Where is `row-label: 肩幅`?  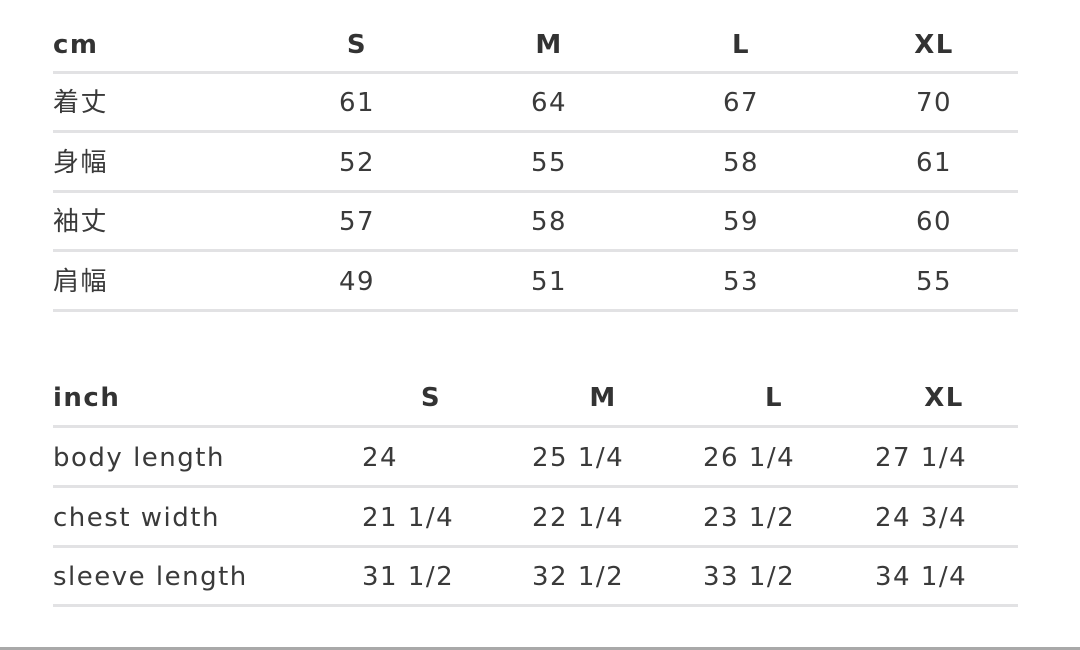 row-label: 肩幅 is located at coordinates (81, 282).